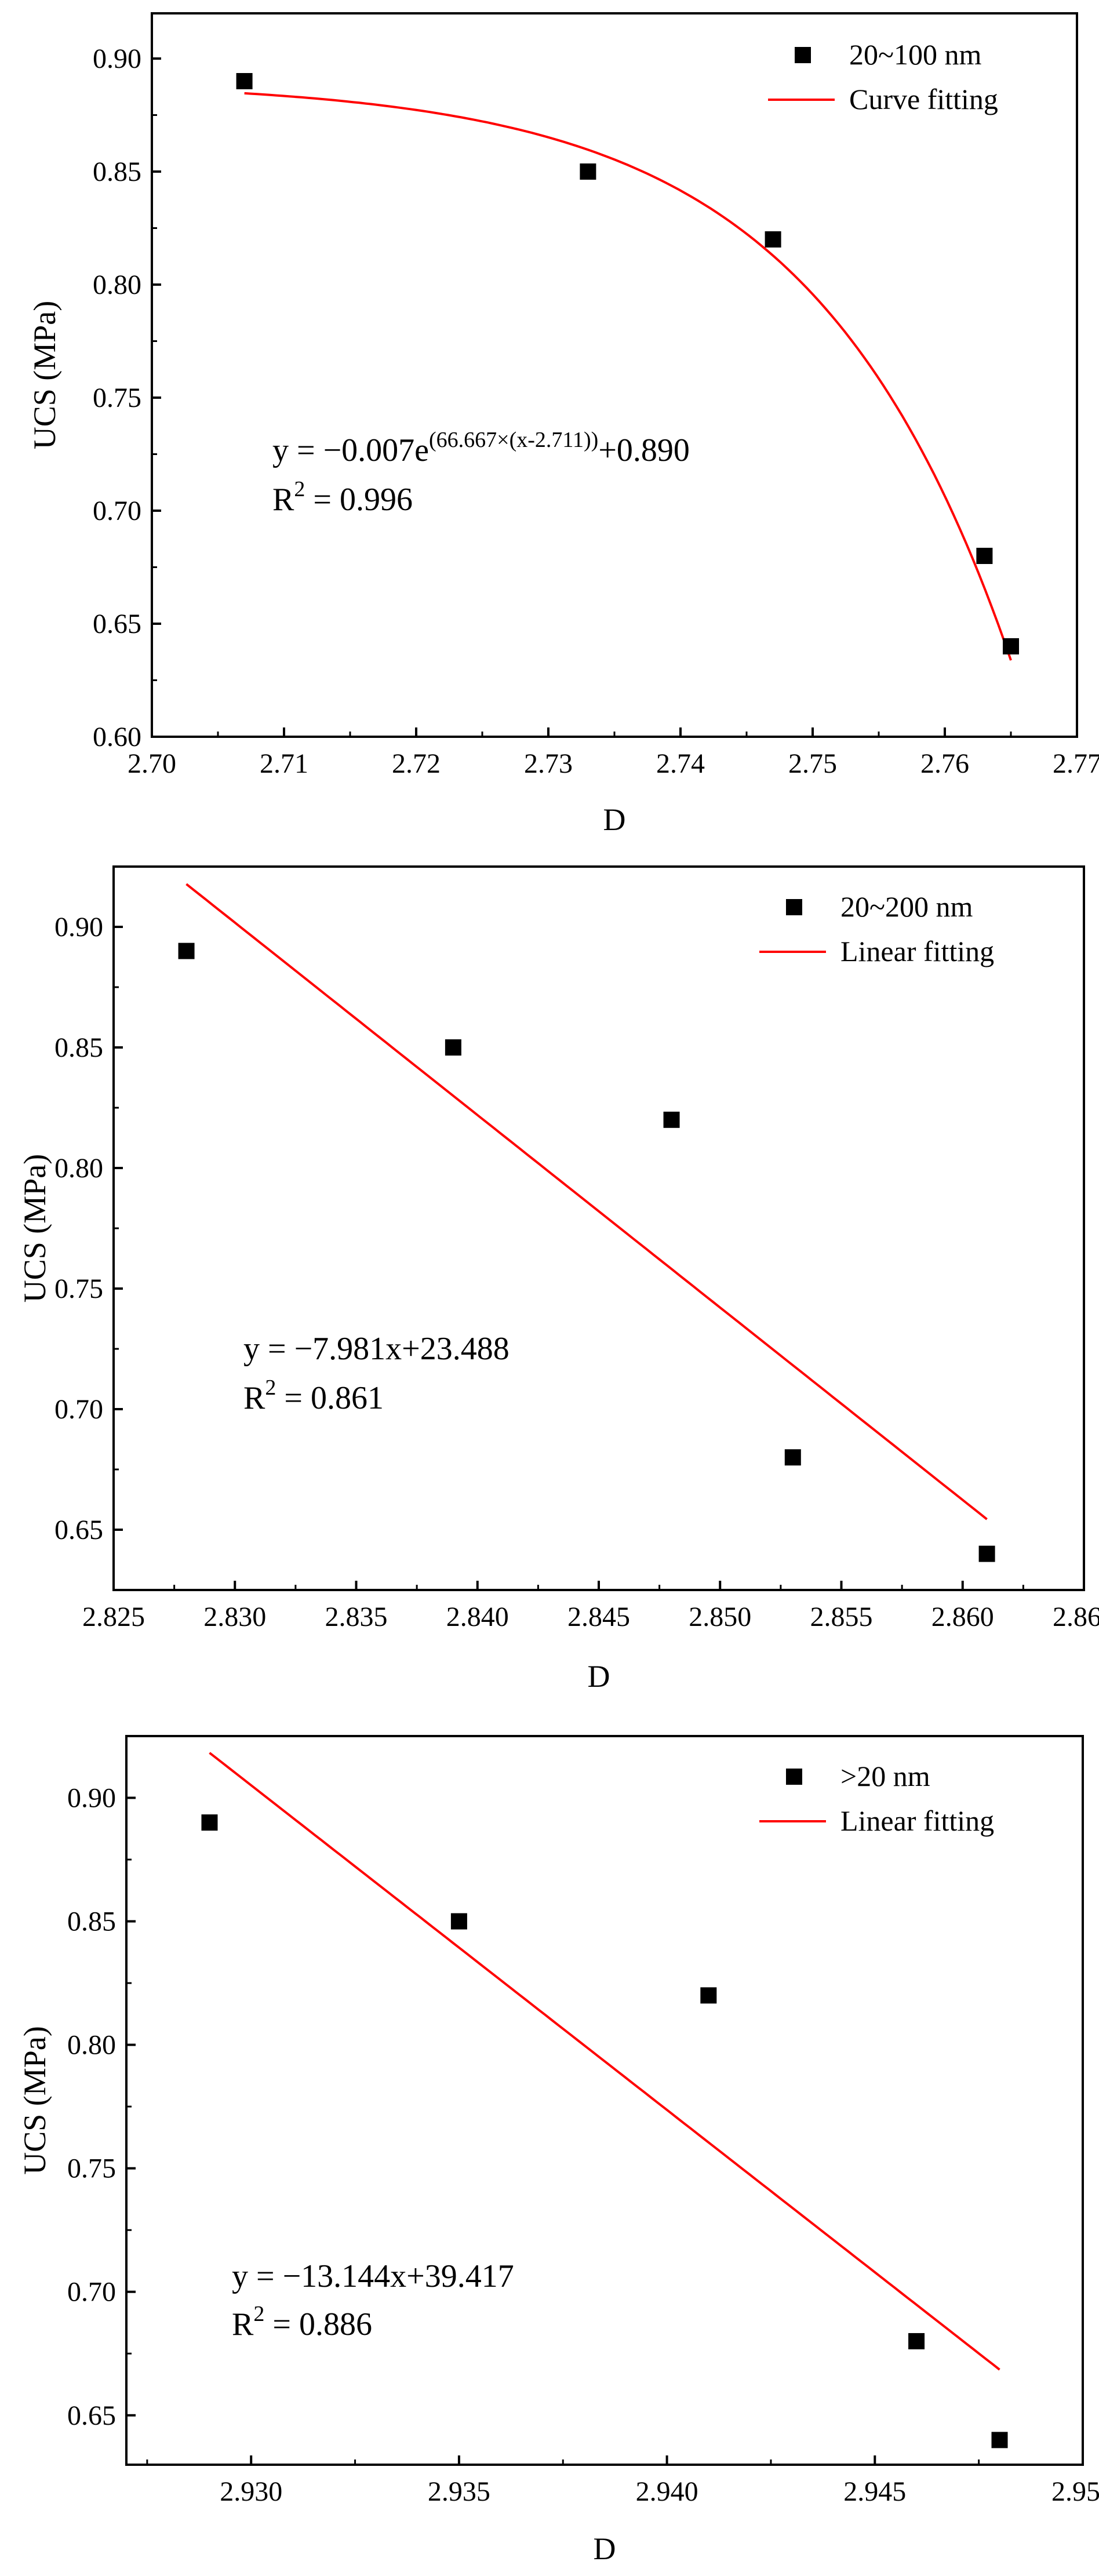 This screenshot has height=2576, width=1099. I want to click on fit-equation-main: y = −7.981x+23.488, so click(376, 1349).